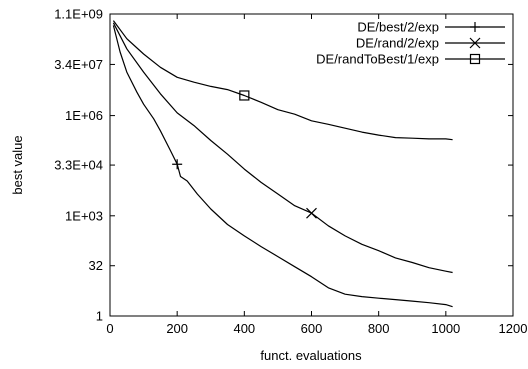 Image resolution: width=528 pixels, height=369 pixels. I want to click on legend-label-1: DE/best/2/exp, so click(398, 27).